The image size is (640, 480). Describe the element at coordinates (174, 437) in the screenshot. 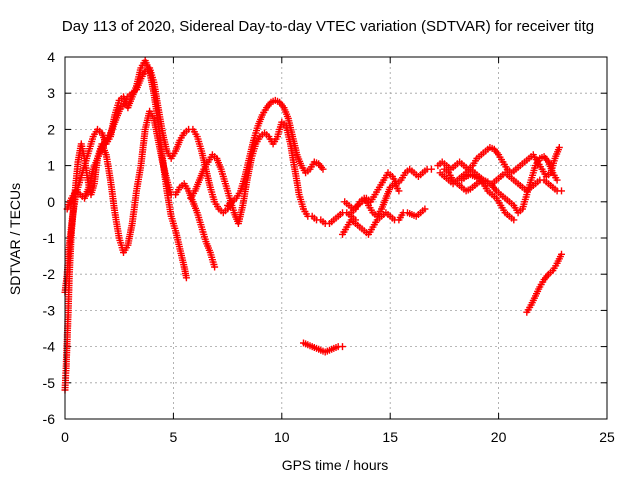

I see `x-tick-label: 5` at that location.